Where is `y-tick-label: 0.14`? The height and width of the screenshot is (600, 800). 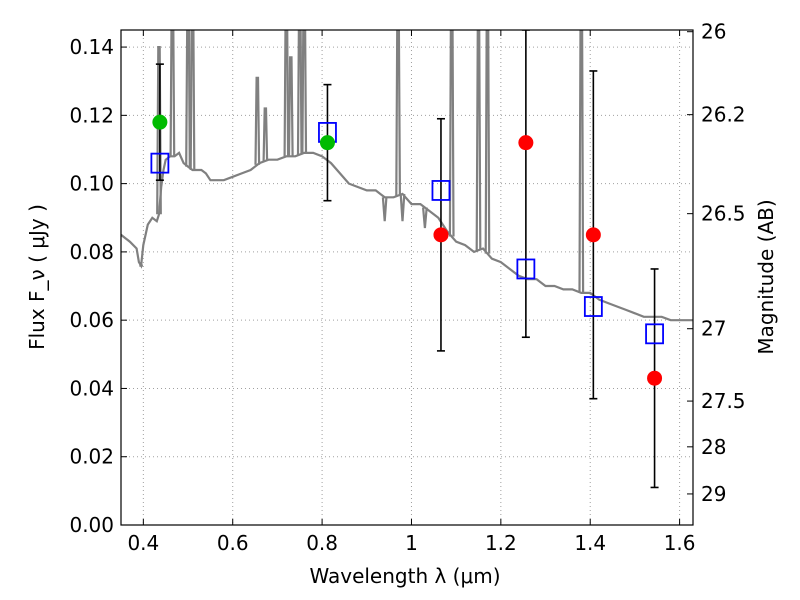
y-tick-label: 0.14 is located at coordinates (91, 47).